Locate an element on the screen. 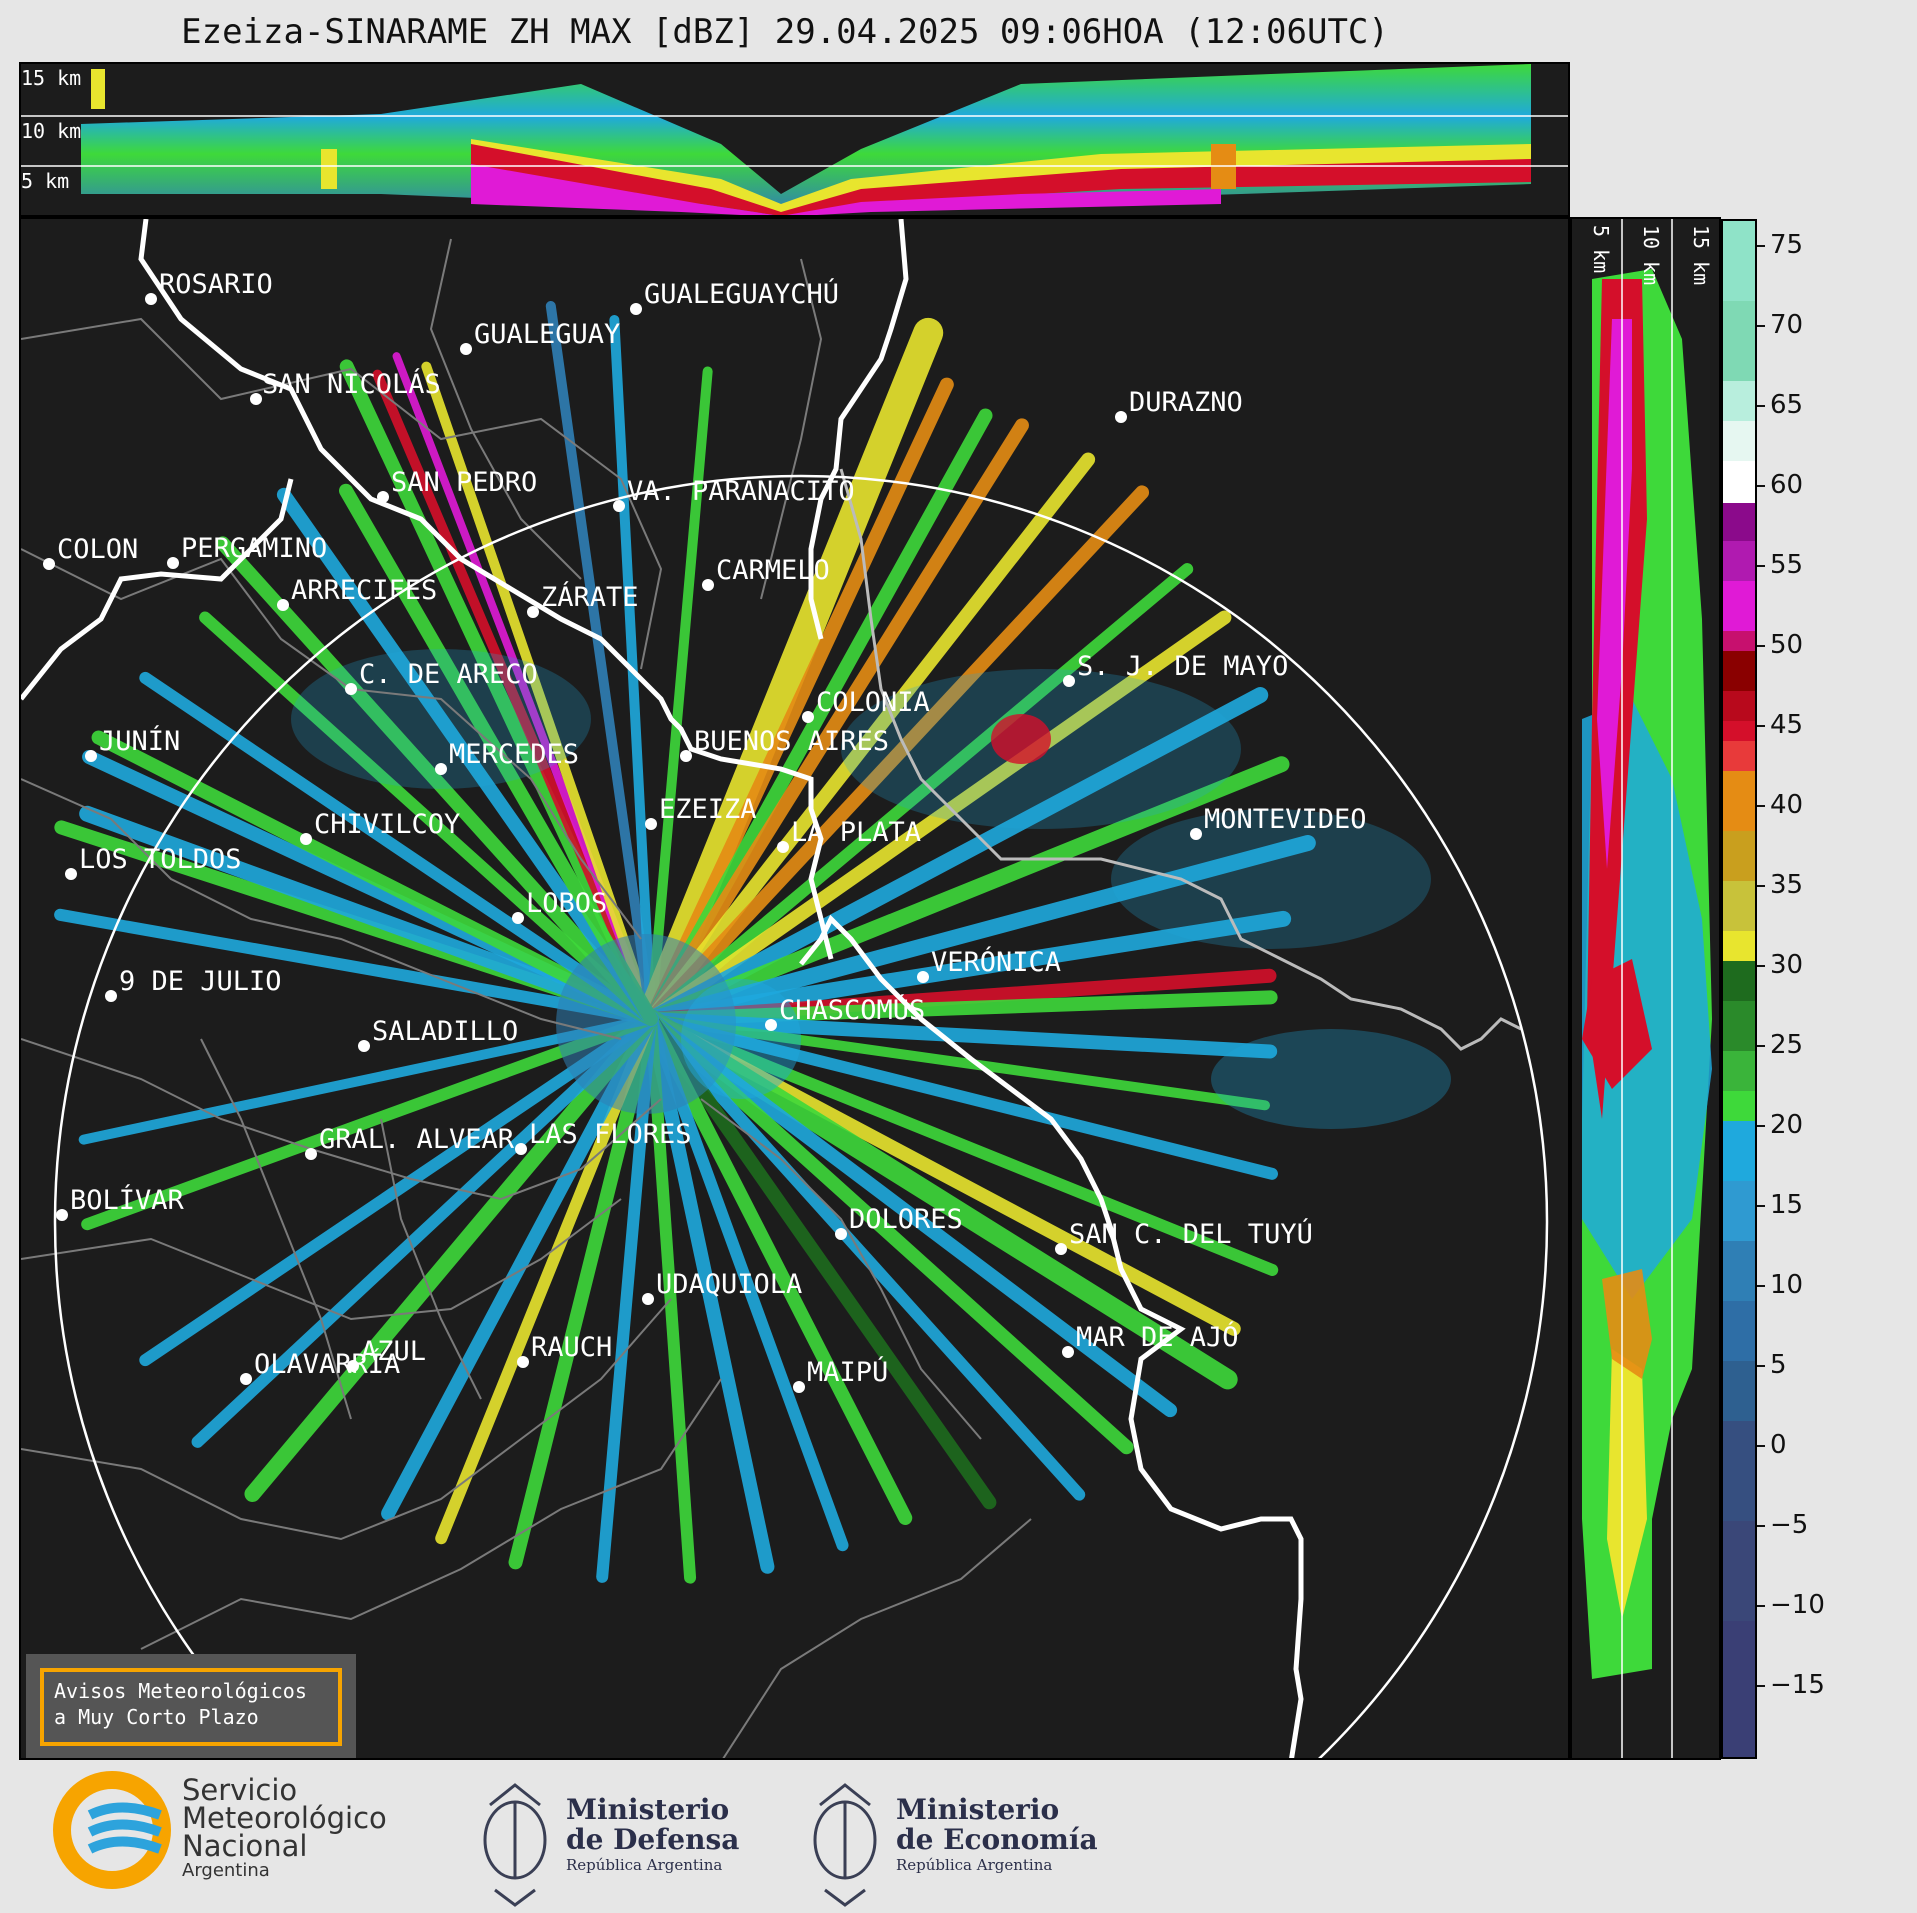 The width and height of the screenshot is (1917, 1913). warning-box-inner: Avisos Meteorológicos a Muy Corto Plazo is located at coordinates (191, 1707).